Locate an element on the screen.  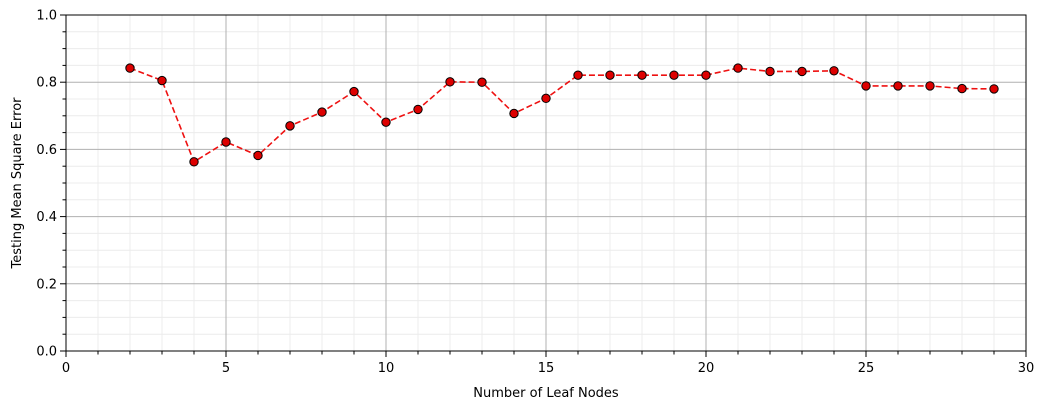
x-tick-label: 0 is located at coordinates (66, 368).